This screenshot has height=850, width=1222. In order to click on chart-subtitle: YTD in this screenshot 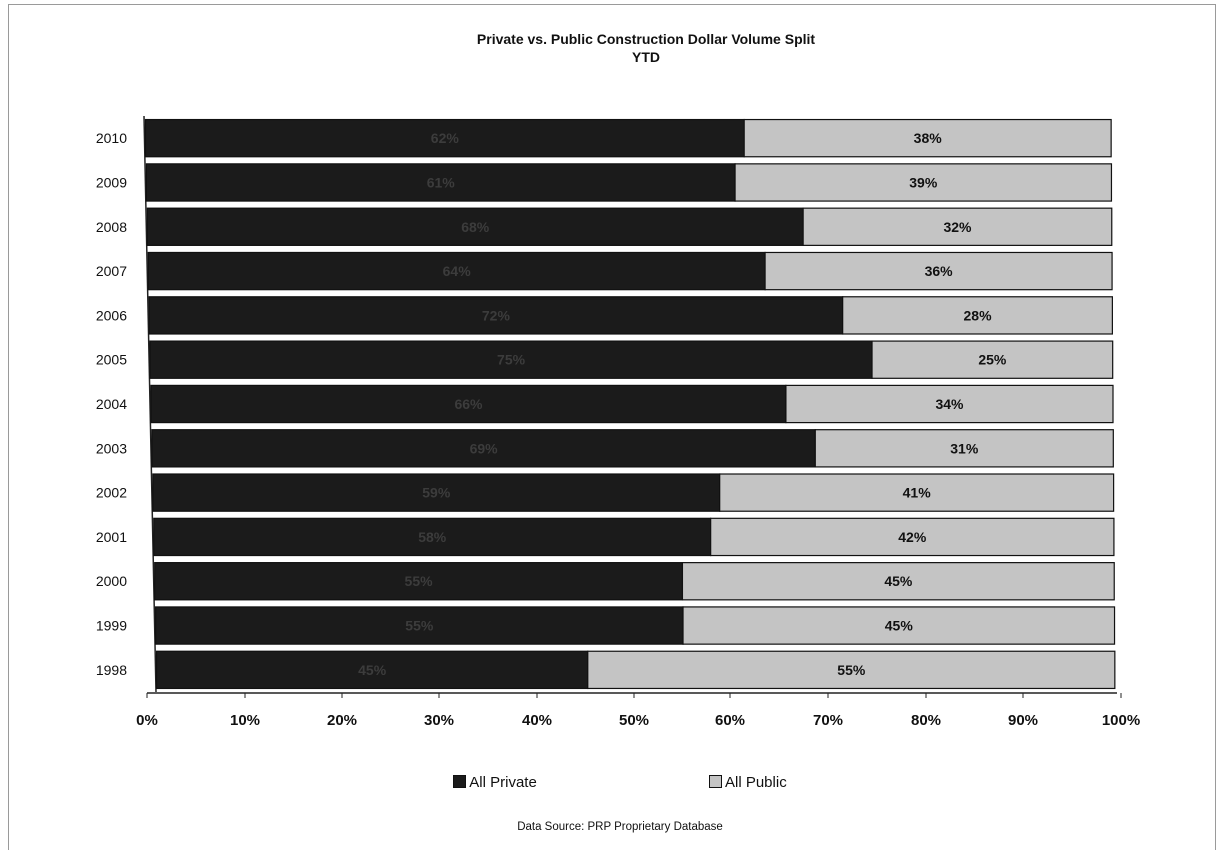, I will do `click(646, 57)`.